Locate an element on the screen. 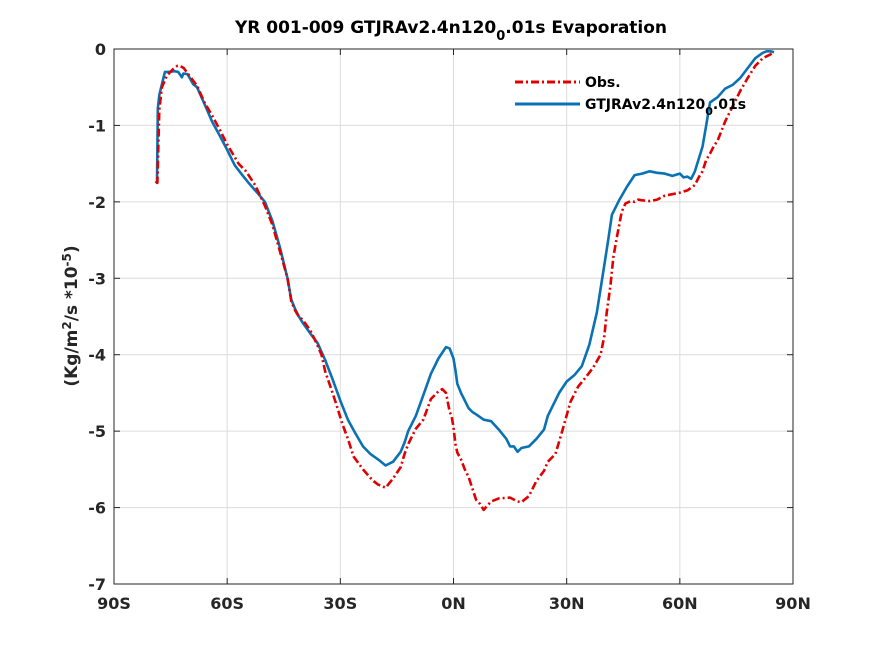 The height and width of the screenshot is (656, 875). y-tick-labels: 0 -1 -2 -3 -4 -5 -6 -7 is located at coordinates (97, 317).